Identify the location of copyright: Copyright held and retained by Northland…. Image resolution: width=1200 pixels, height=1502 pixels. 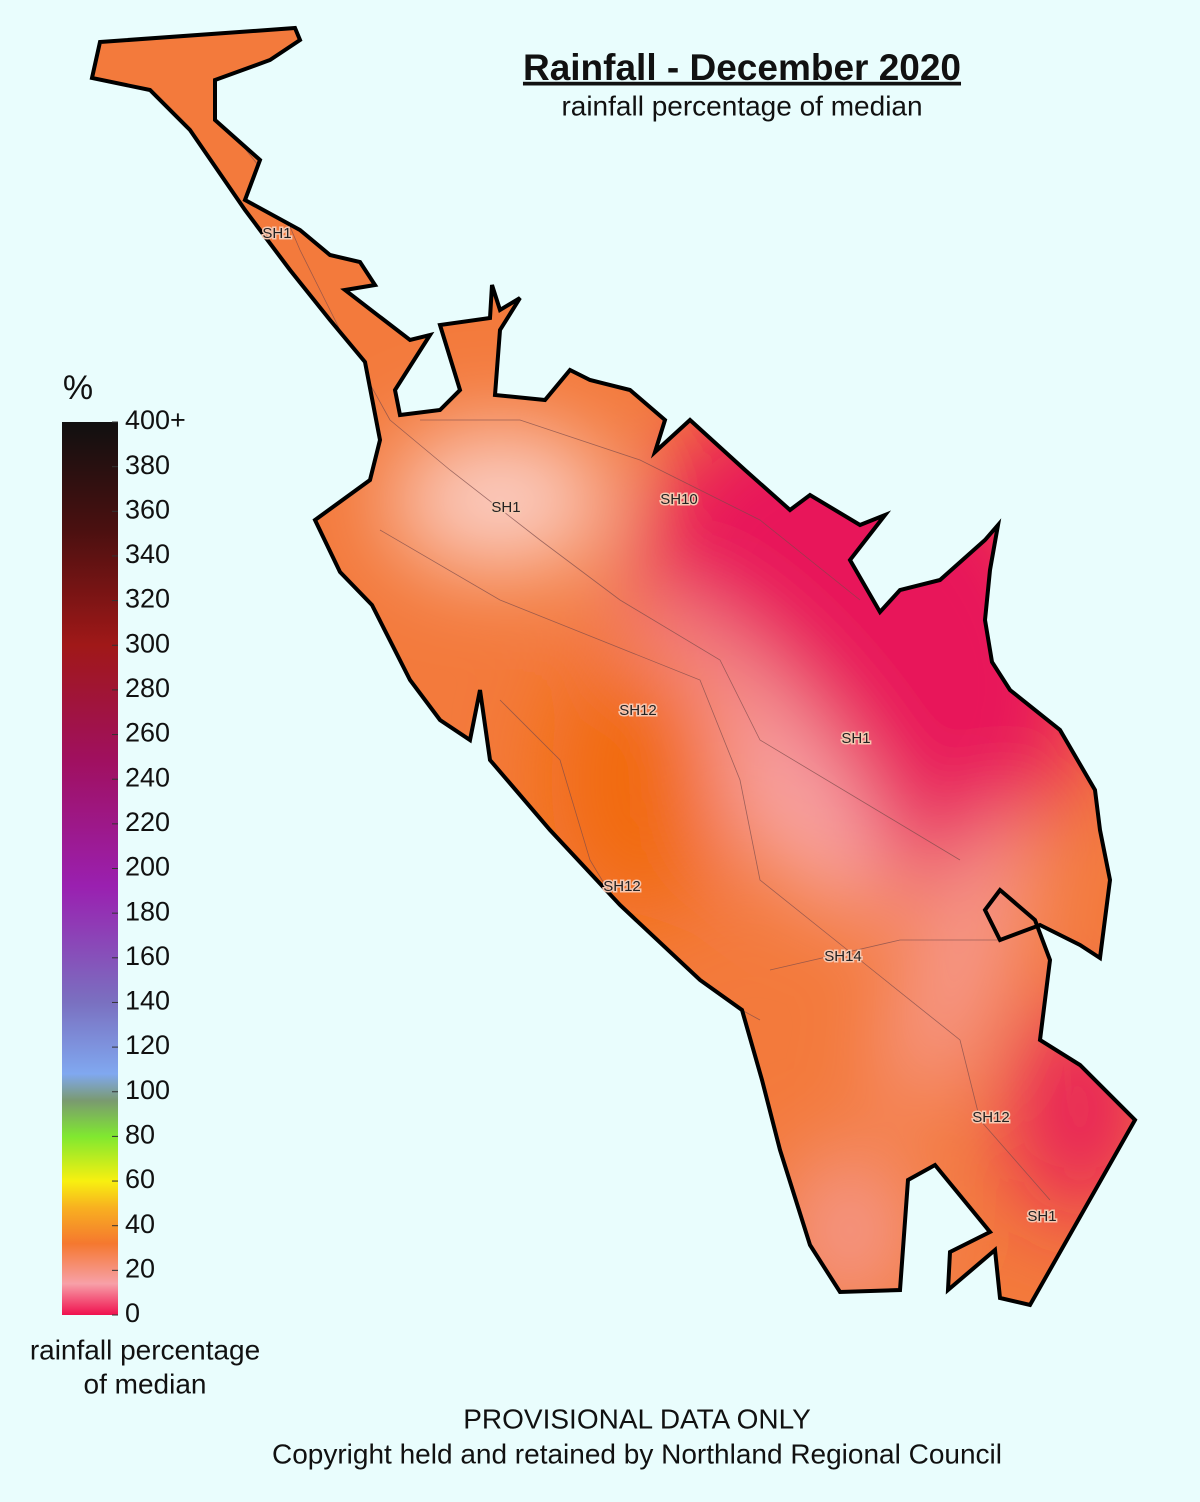
(637, 1453).